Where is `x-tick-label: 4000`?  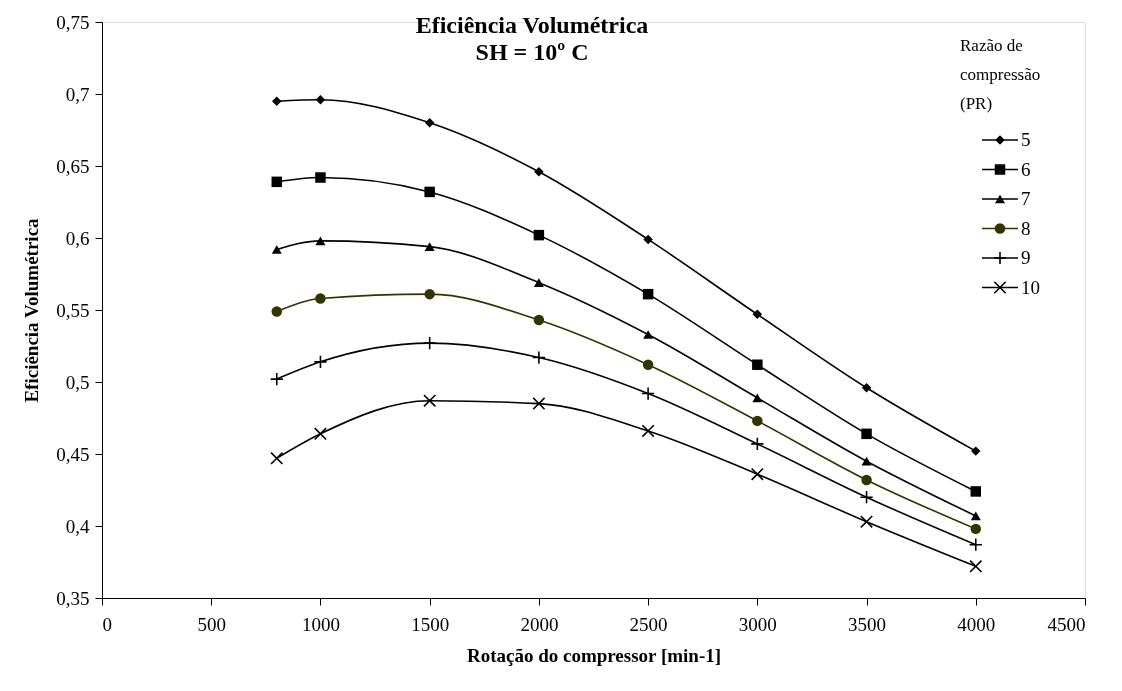 x-tick-label: 4000 is located at coordinates (976, 624).